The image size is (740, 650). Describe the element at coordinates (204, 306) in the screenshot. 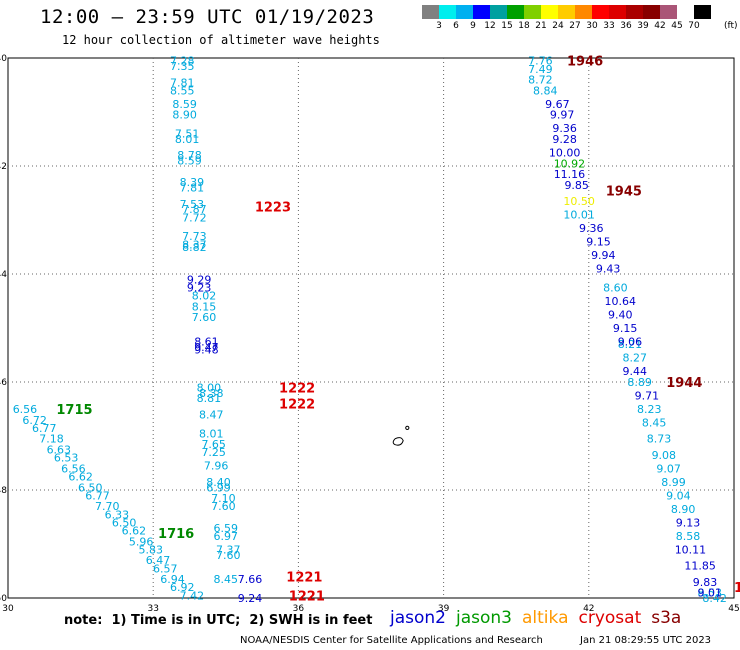

I see `wave-height-point: 8.15` at that location.